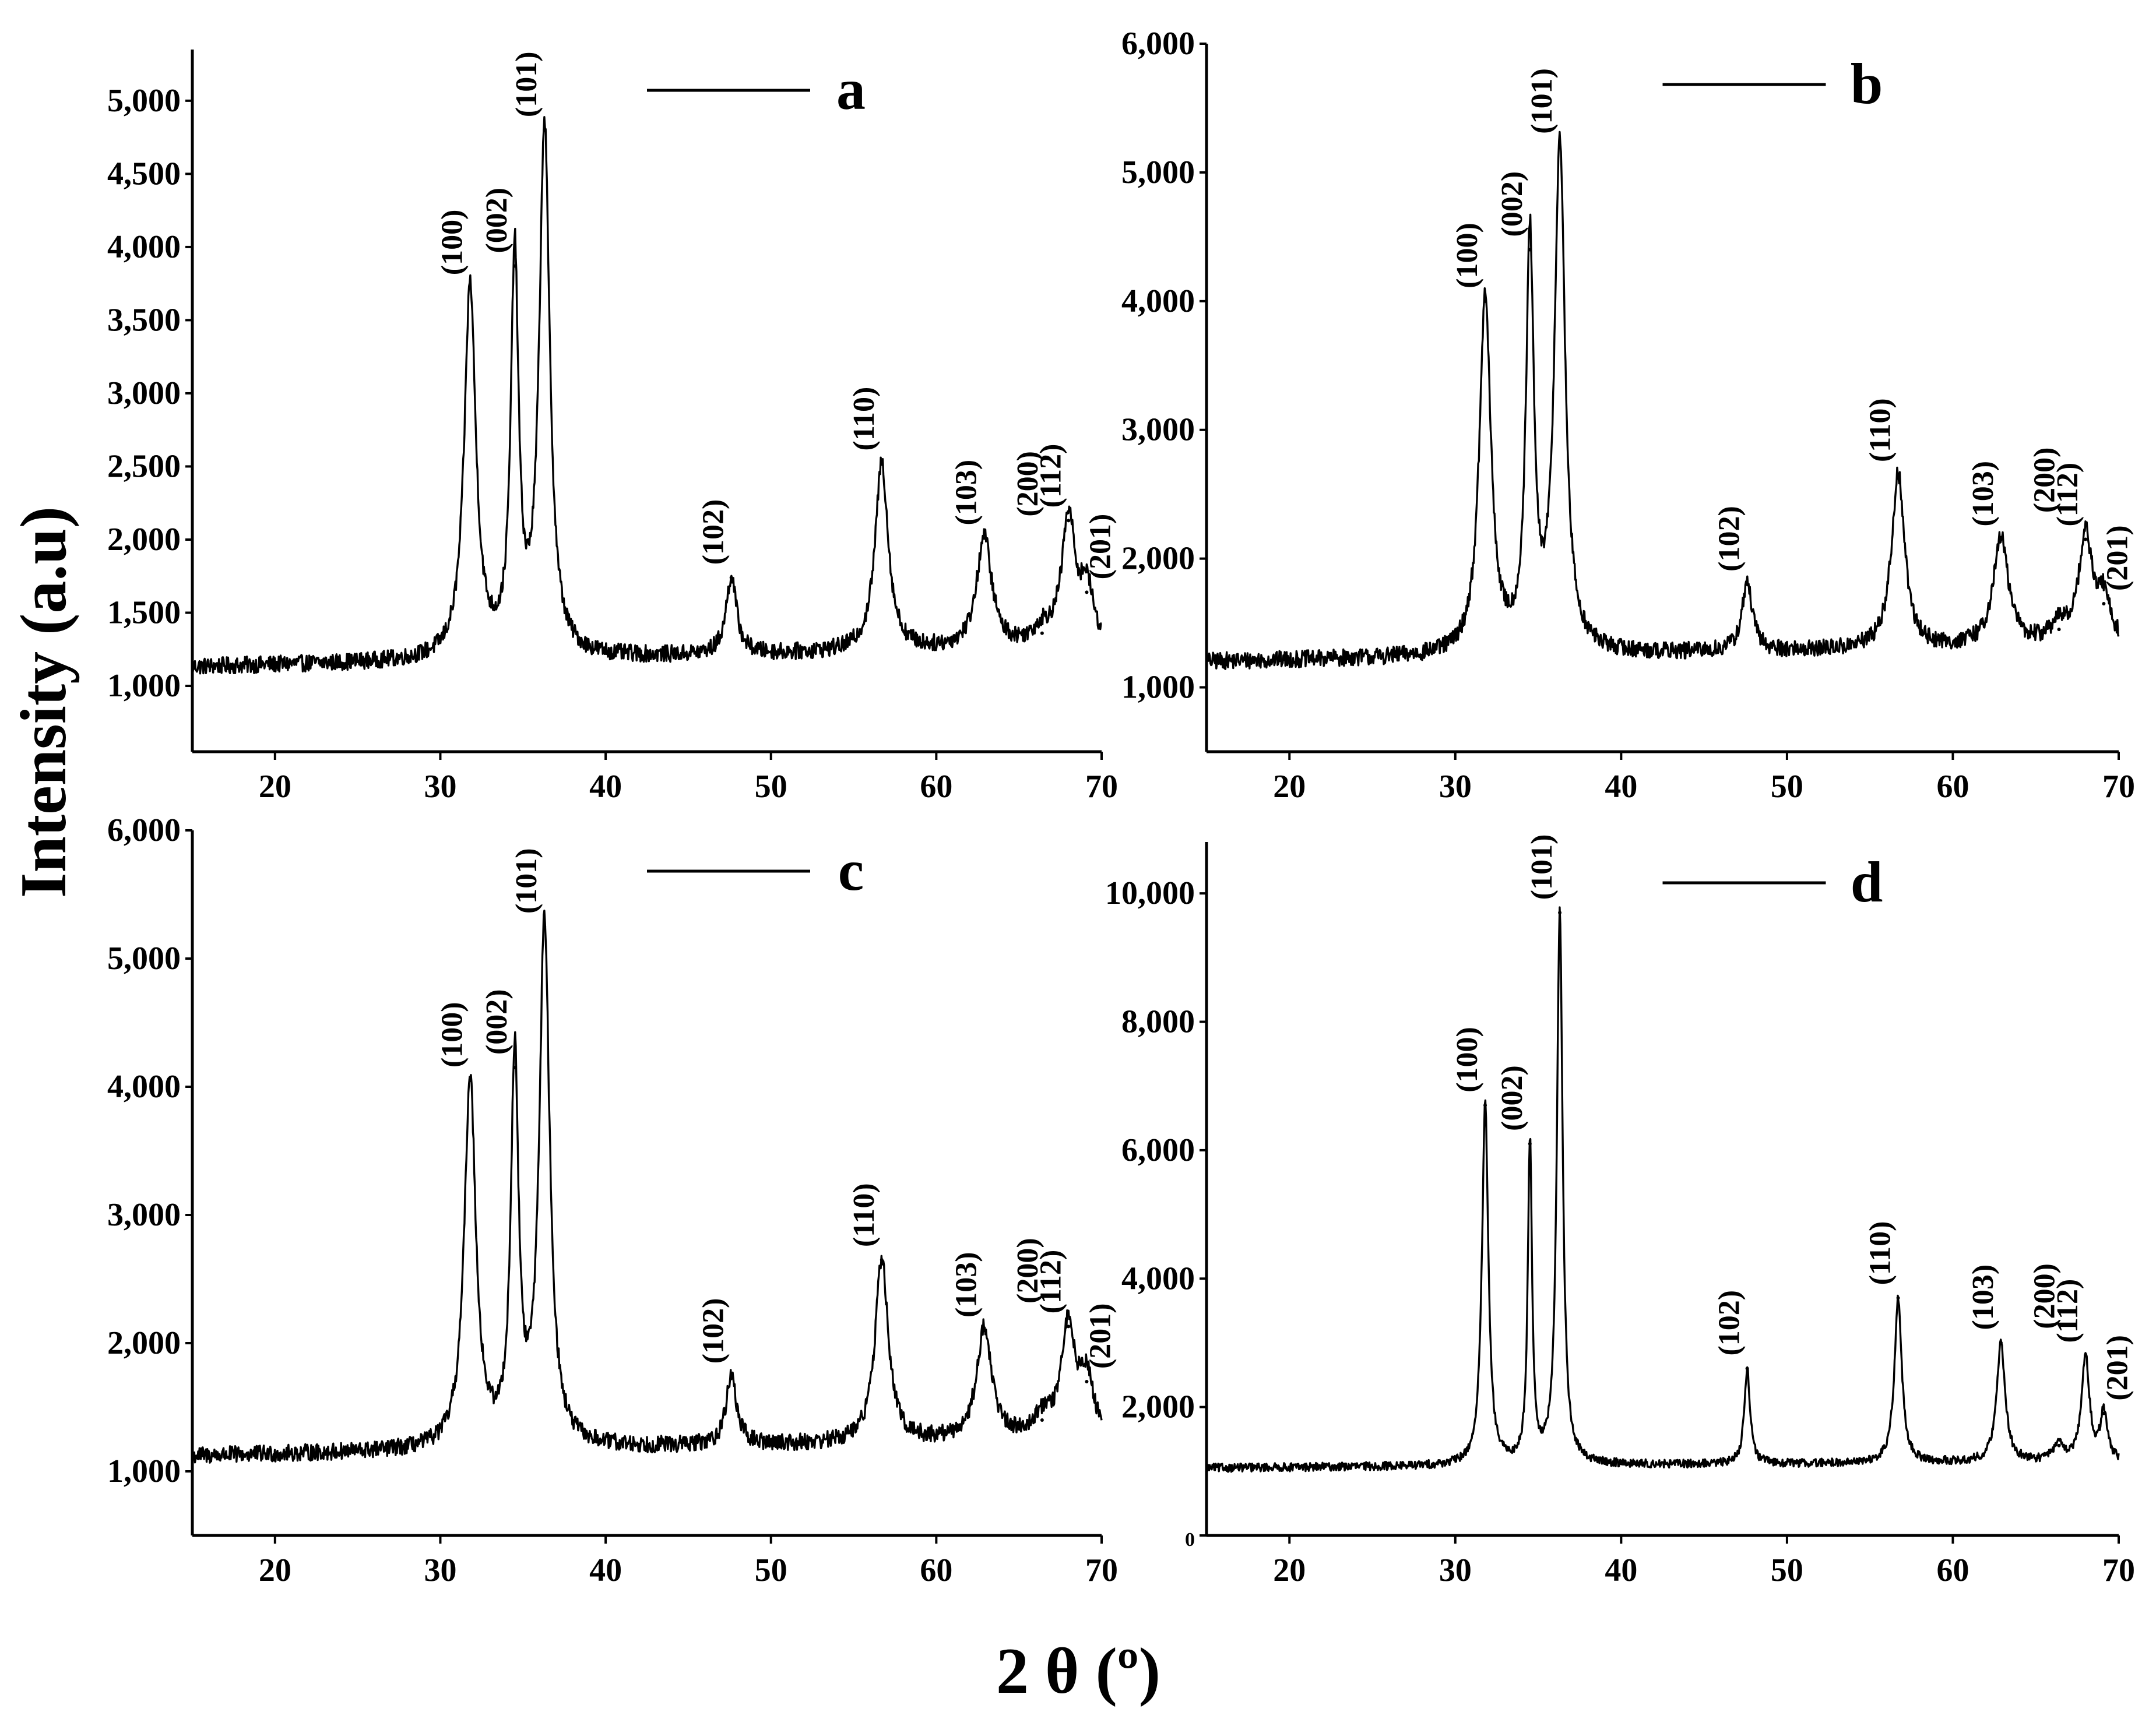 This screenshot has width=2156, height=1726. Describe the element at coordinates (1158, 1150) in the screenshot. I see `y-tick-label-d: 6,000` at that location.